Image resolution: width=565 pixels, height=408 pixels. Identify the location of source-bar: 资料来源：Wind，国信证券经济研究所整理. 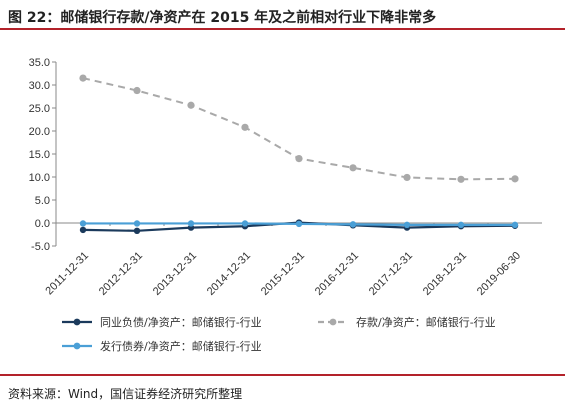
(282, 391).